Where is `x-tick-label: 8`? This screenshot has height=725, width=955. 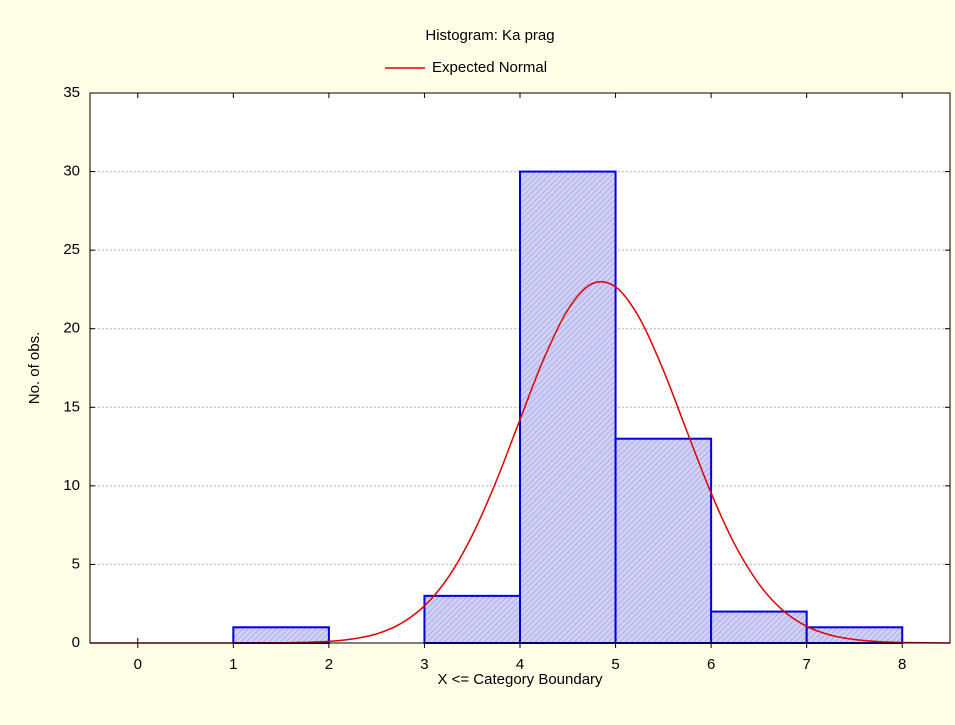 x-tick-label: 8 is located at coordinates (902, 664).